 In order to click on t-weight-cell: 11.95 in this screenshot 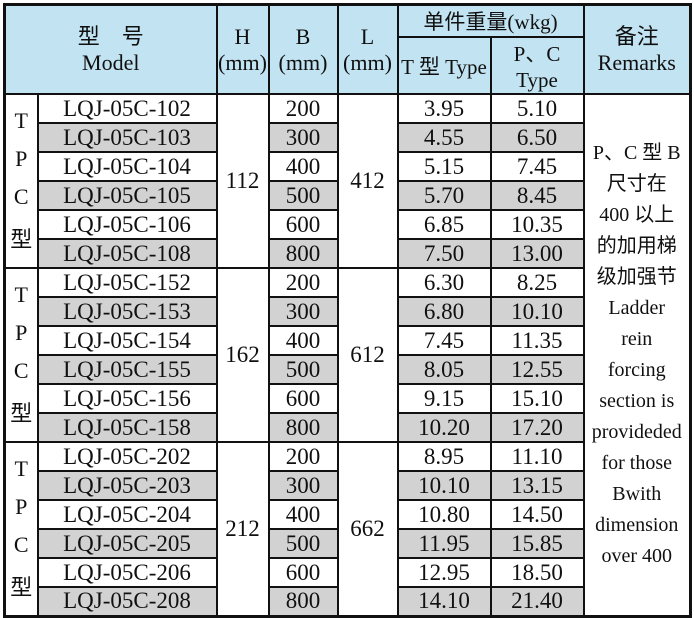, I will do `click(444, 543)`.